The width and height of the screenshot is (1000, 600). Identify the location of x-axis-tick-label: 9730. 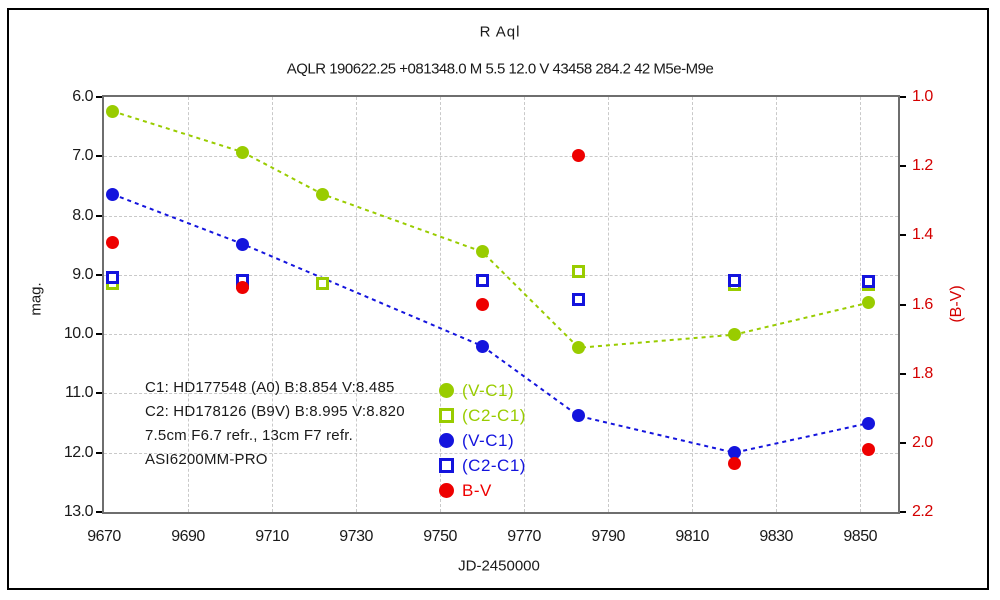
(356, 536).